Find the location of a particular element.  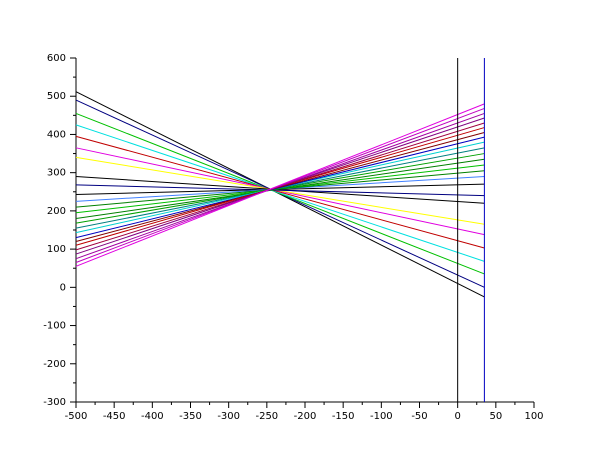

x-tick-label: -350 is located at coordinates (190, 416).